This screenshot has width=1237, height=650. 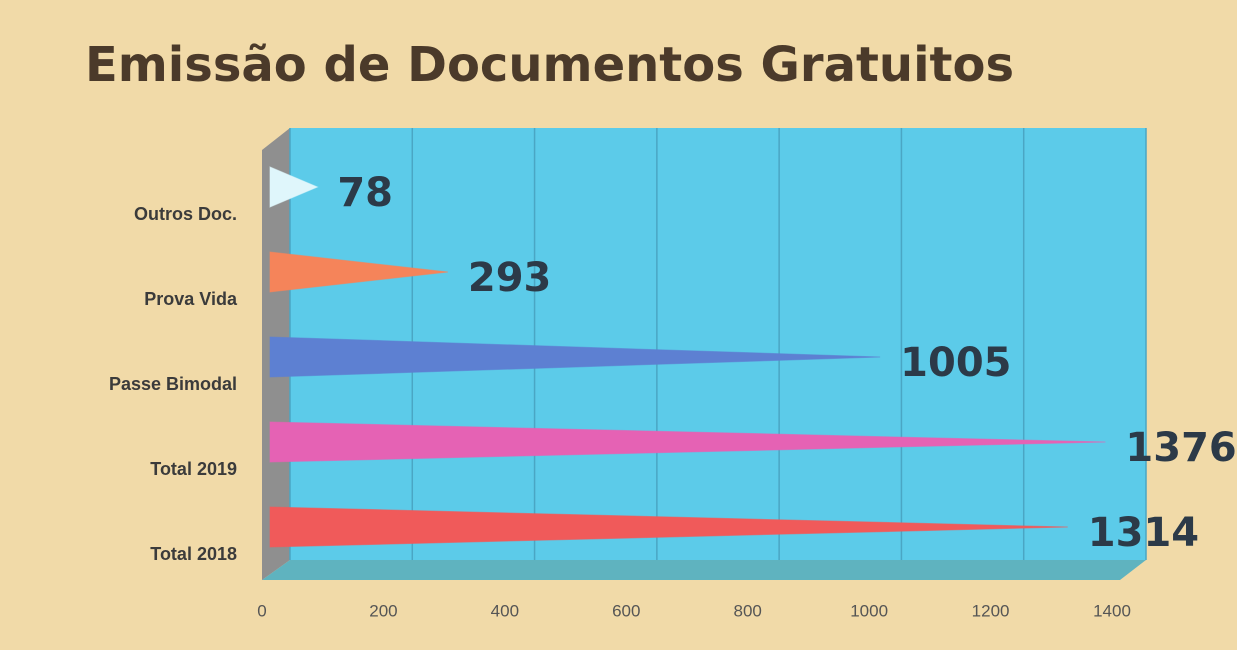 I want to click on y-tick-label: Passe Bimodal, so click(x=173, y=384).